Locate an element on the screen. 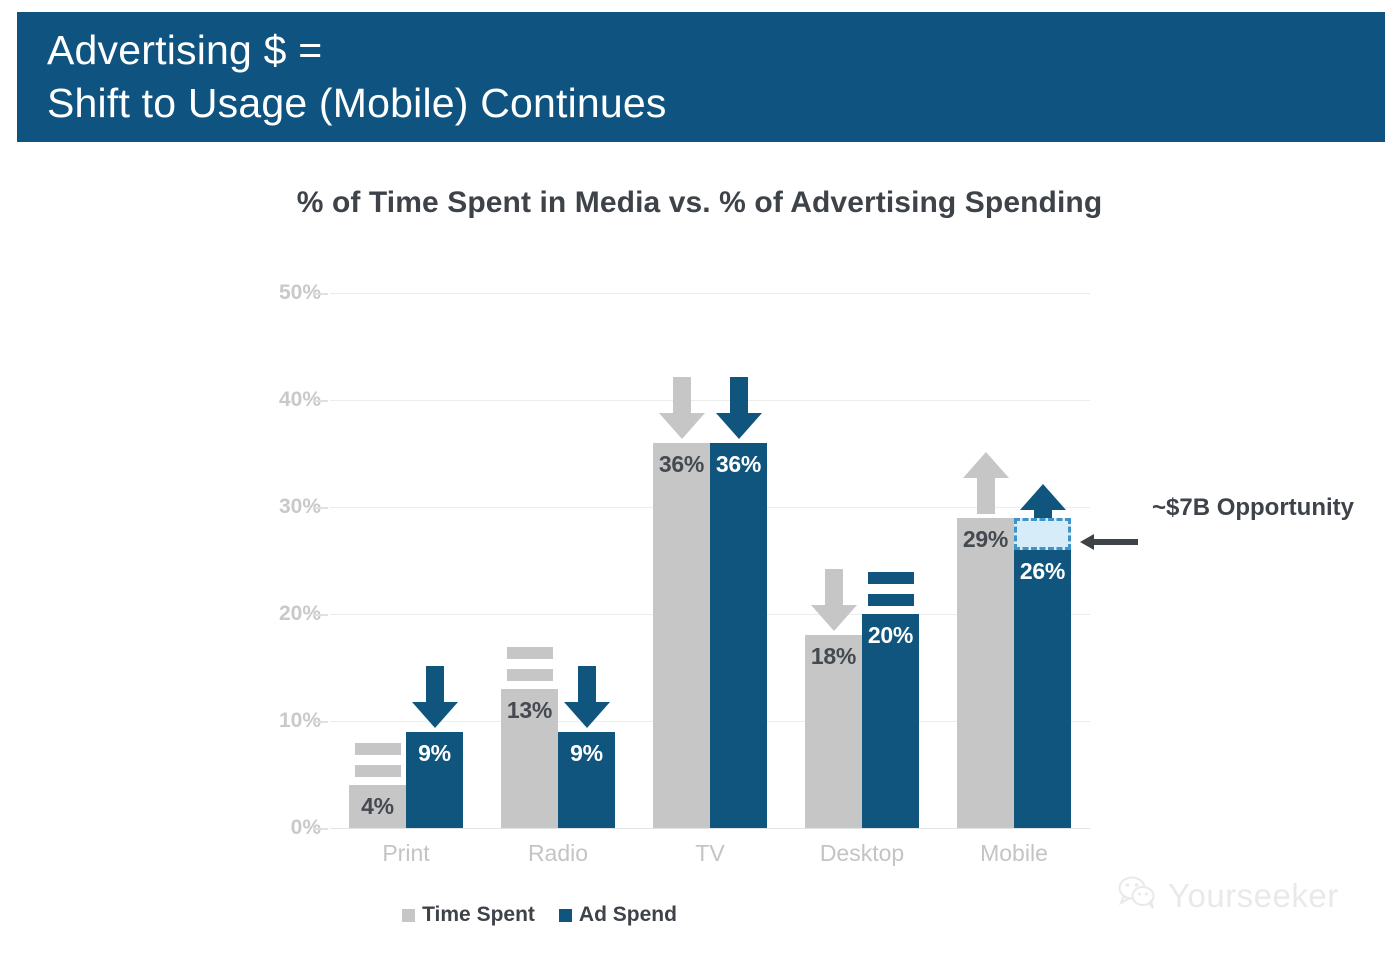 The height and width of the screenshot is (960, 1399). watermark-text: Yourseeker is located at coordinates (1253, 895).